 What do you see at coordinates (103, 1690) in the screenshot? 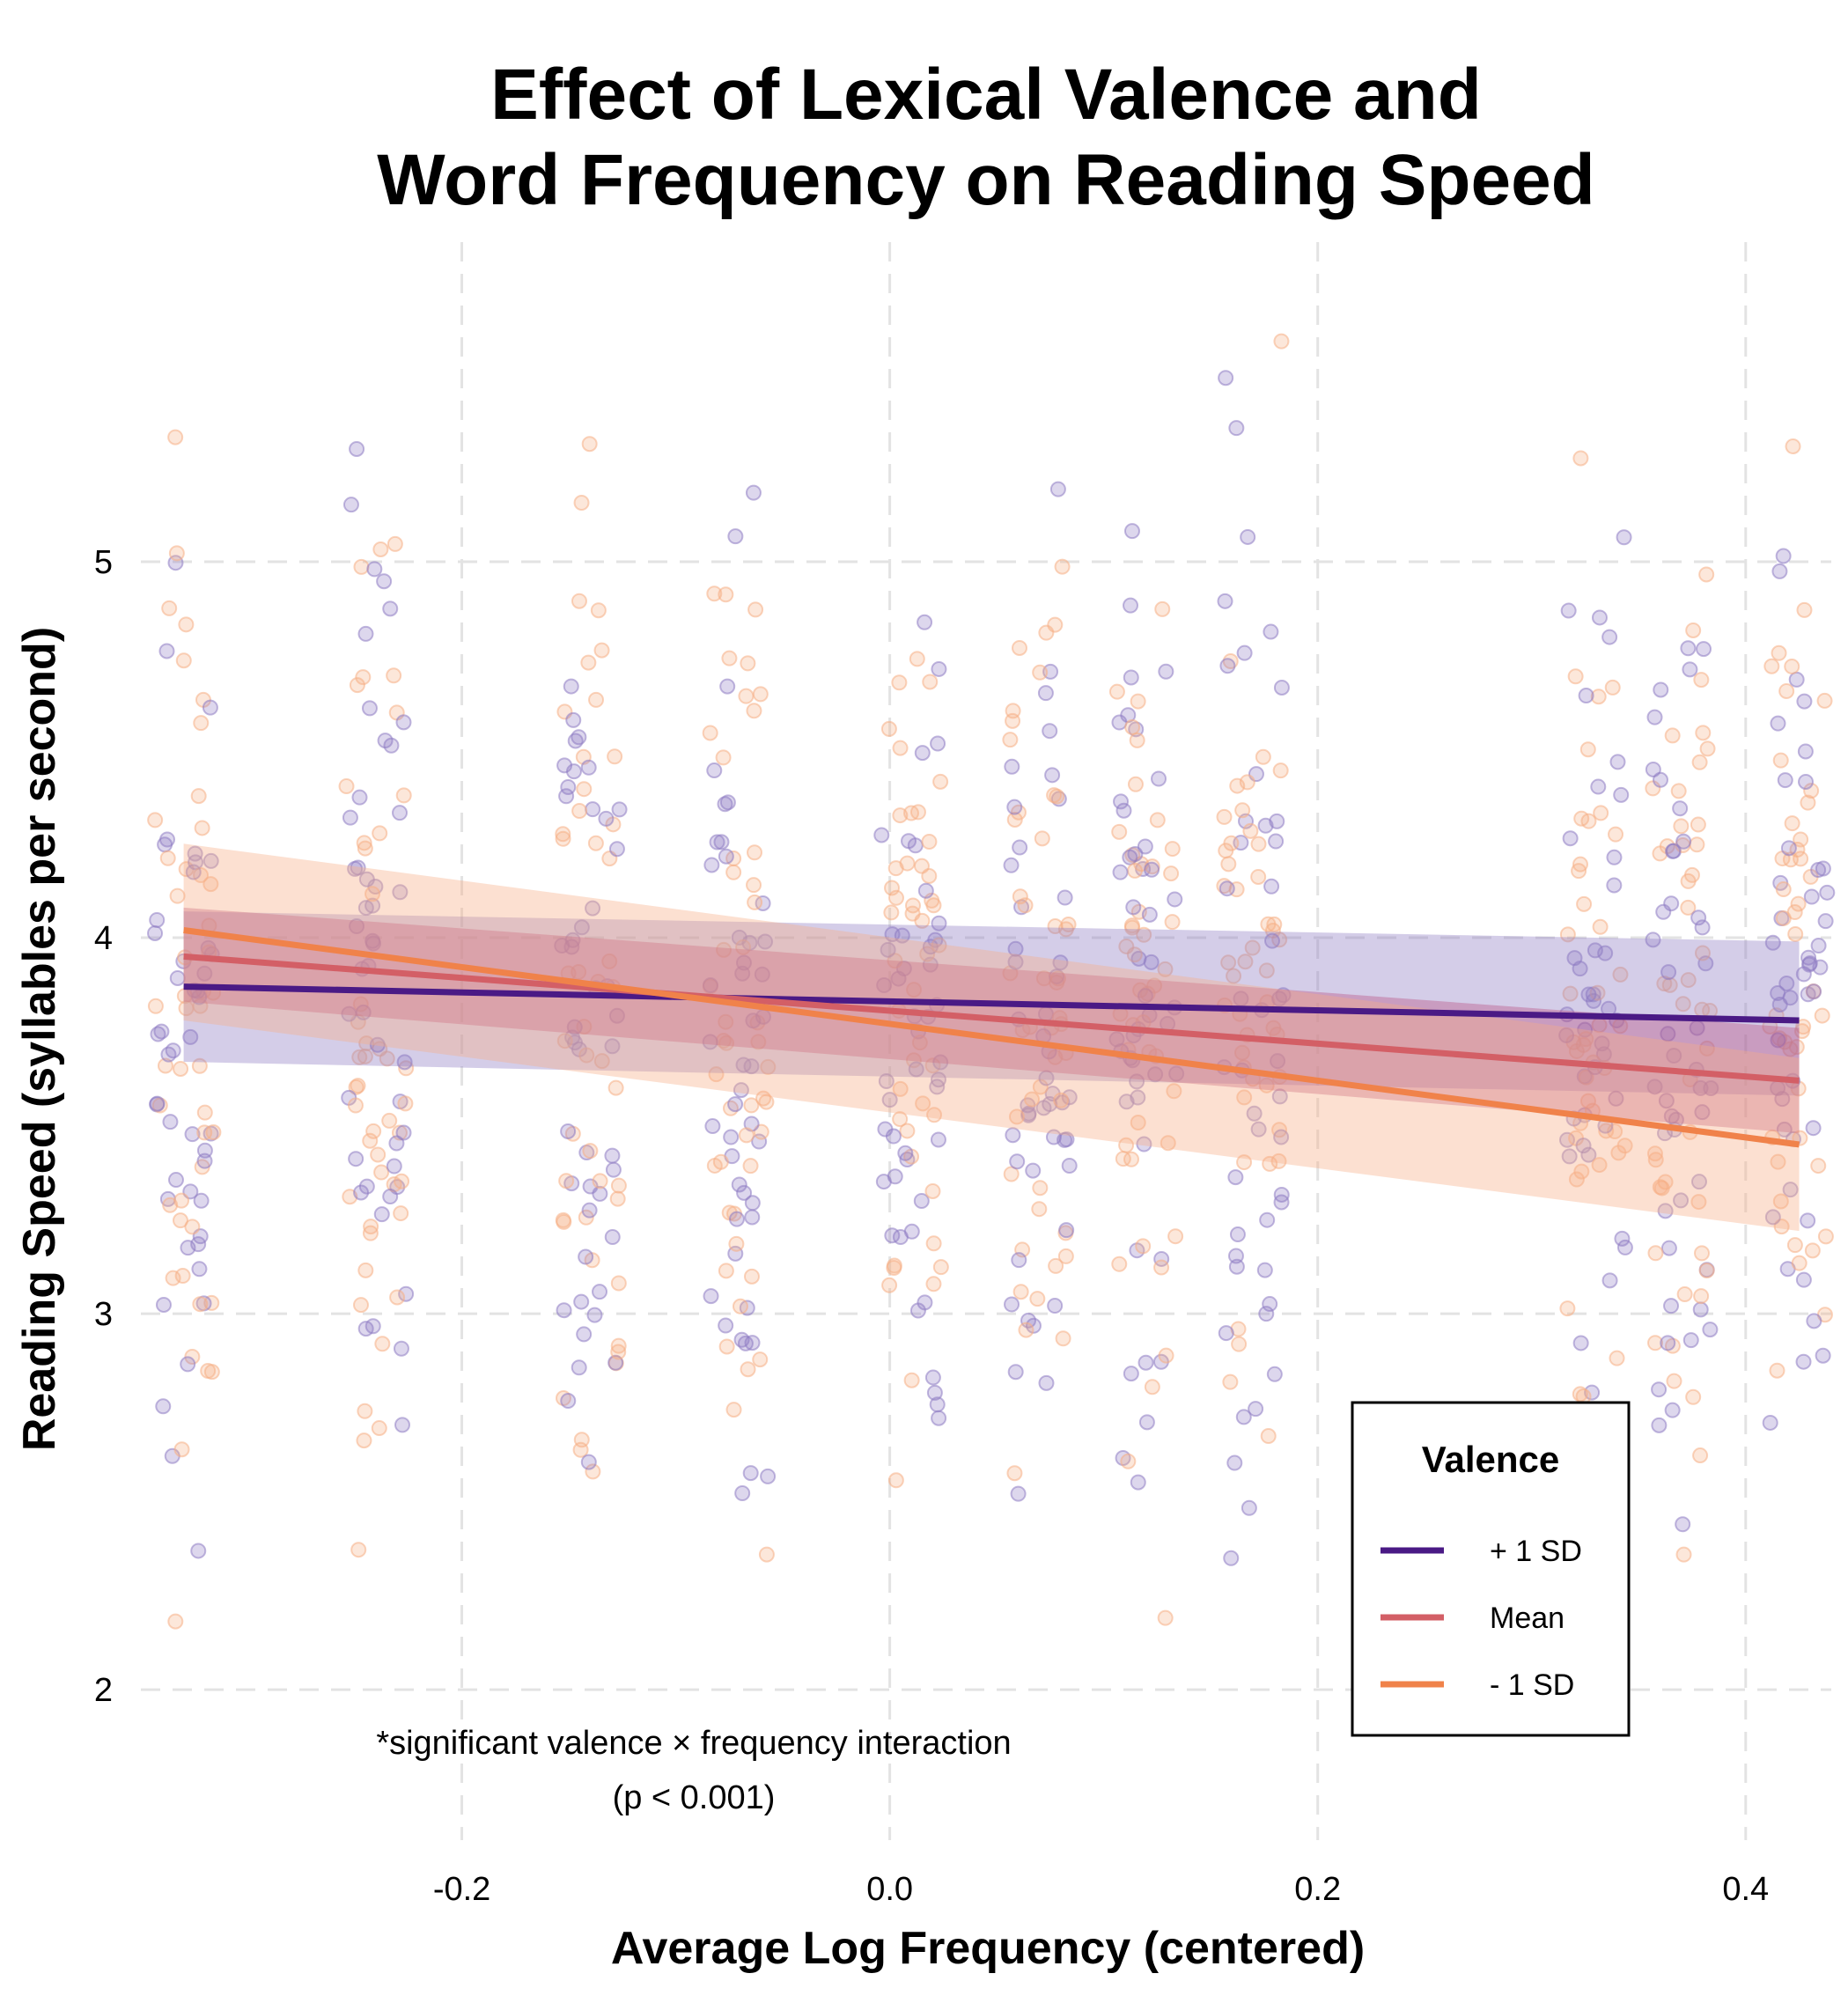
I see `y-tick-label: 2` at bounding box center [103, 1690].